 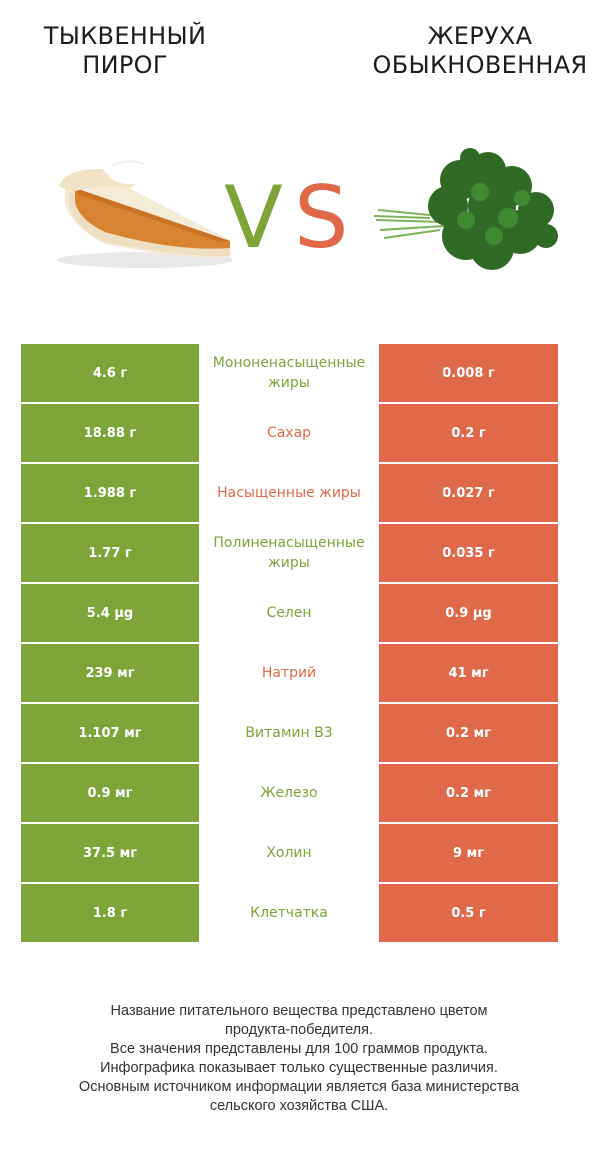 I want to click on left-value-cell: 1.107 мг, so click(x=110, y=733).